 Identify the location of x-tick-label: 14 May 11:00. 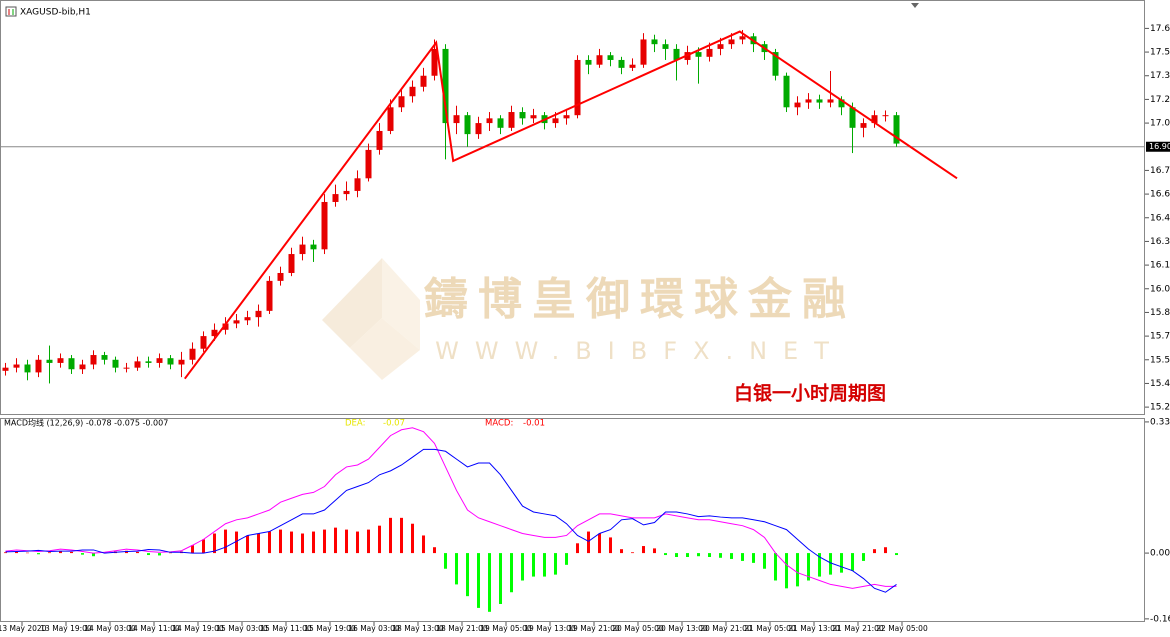
(154, 628).